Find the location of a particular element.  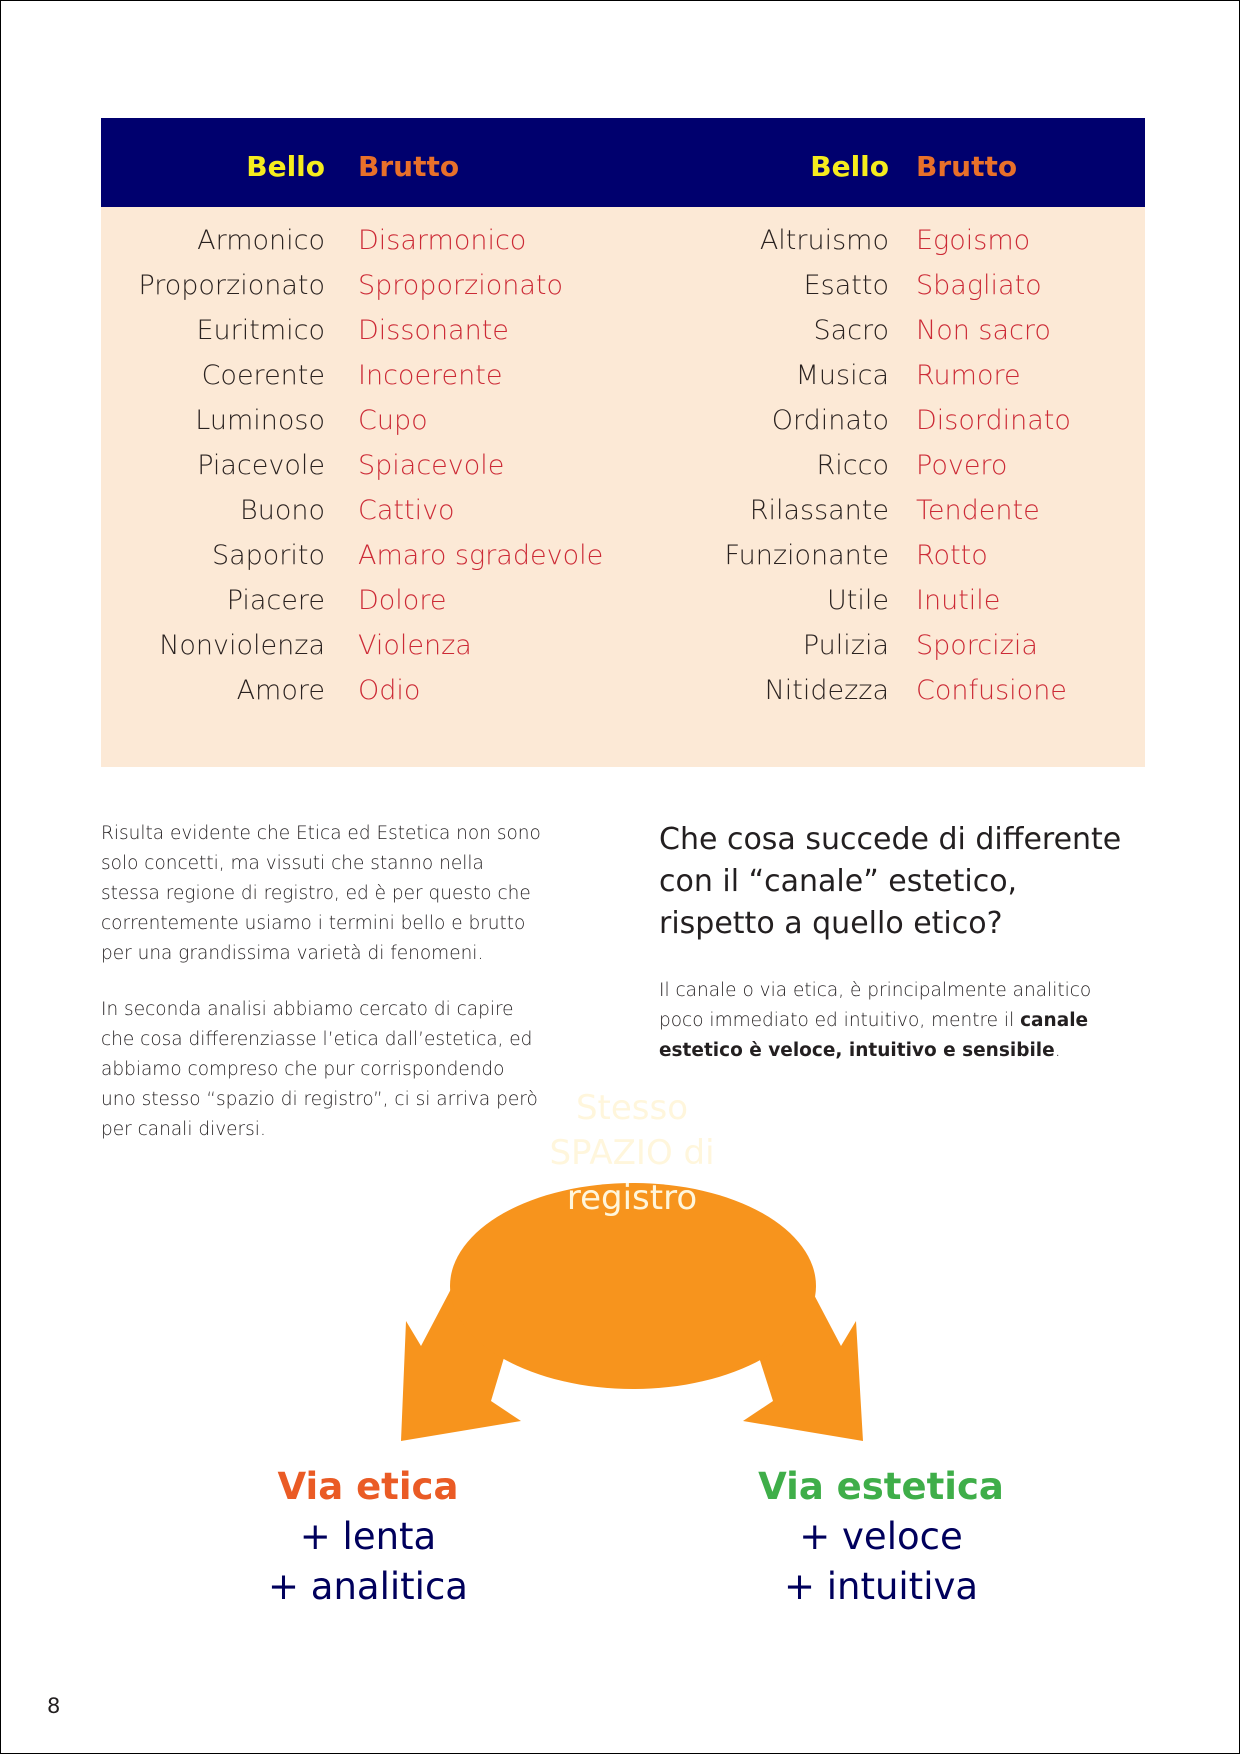

brutto-word: Inutile is located at coordinates (958, 600).